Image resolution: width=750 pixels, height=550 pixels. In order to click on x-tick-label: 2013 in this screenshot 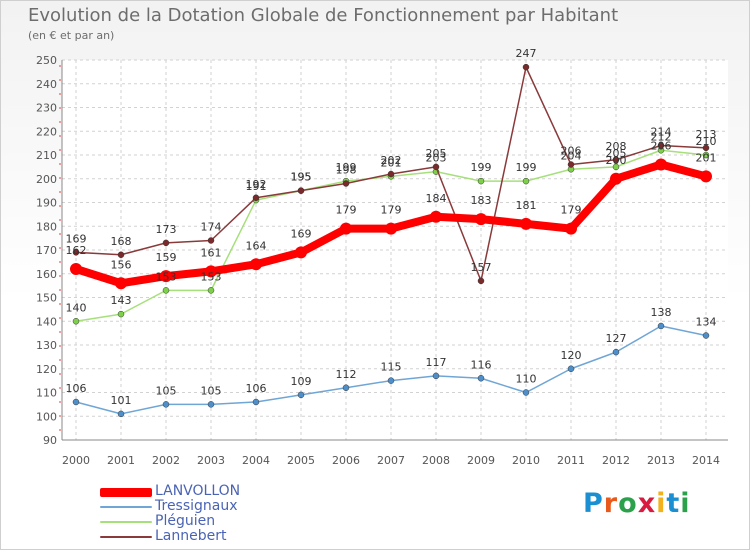, I will do `click(661, 460)`.